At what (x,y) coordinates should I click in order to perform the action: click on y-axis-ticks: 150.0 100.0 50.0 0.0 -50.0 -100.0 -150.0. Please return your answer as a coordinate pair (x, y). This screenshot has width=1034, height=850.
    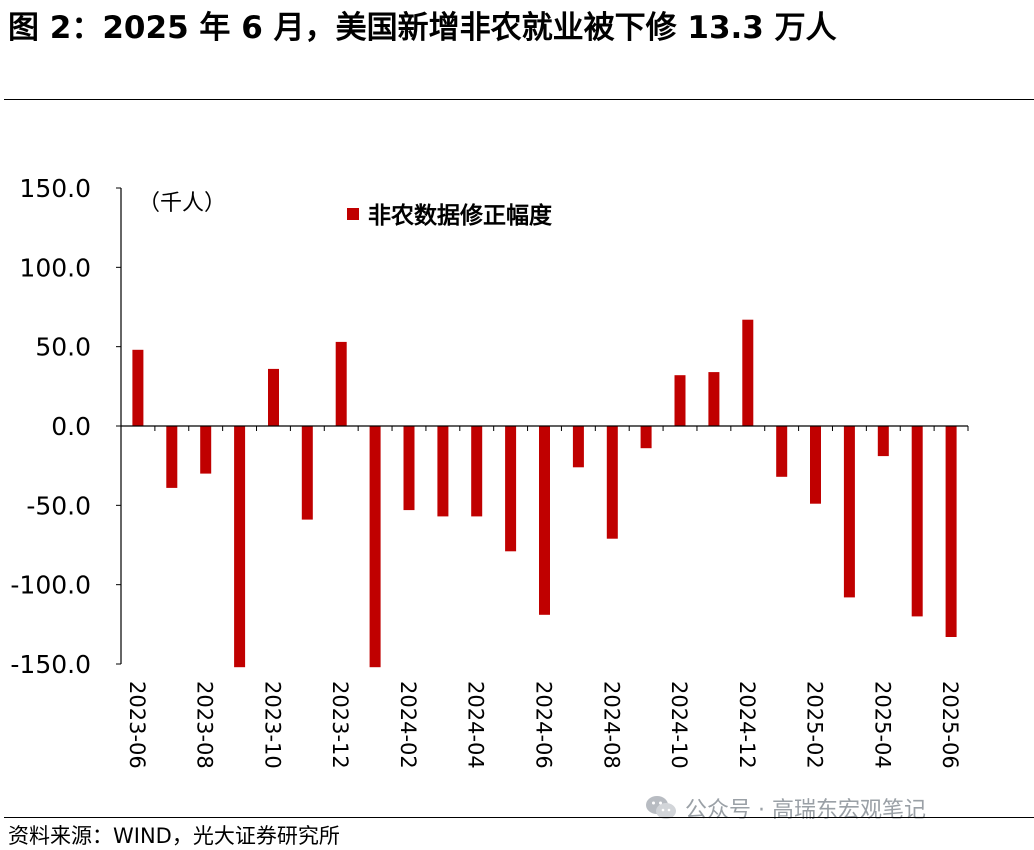
    Looking at the image, I should click on (65, 426).